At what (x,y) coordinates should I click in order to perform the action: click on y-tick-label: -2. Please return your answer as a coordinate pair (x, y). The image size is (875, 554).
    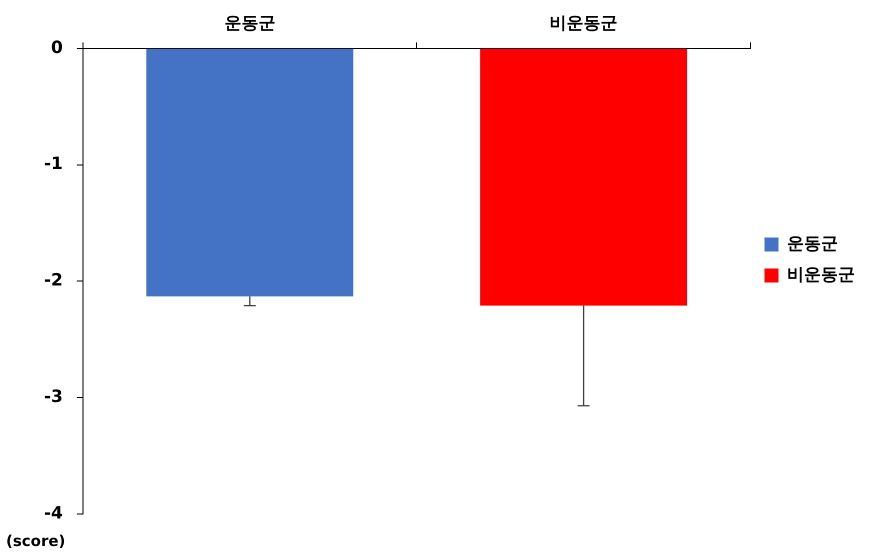
    Looking at the image, I should click on (53, 280).